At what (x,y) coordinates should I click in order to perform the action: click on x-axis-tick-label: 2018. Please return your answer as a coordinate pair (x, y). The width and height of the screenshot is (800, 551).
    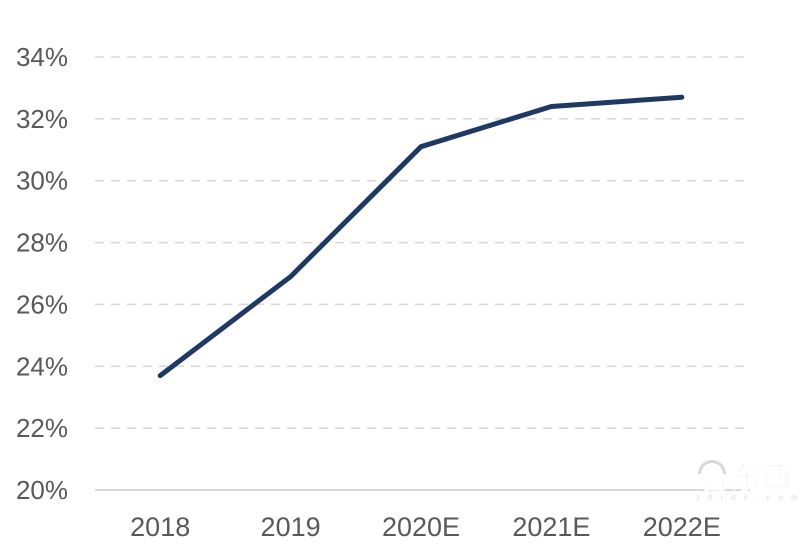
    Looking at the image, I should click on (160, 527).